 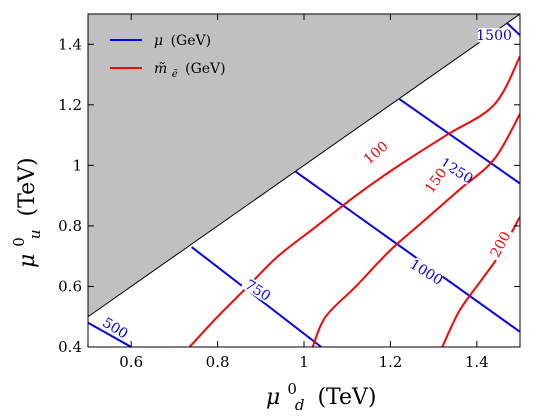 What do you see at coordinates (27, 261) in the screenshot?
I see `y-axis-symbol: μ` at bounding box center [27, 261].